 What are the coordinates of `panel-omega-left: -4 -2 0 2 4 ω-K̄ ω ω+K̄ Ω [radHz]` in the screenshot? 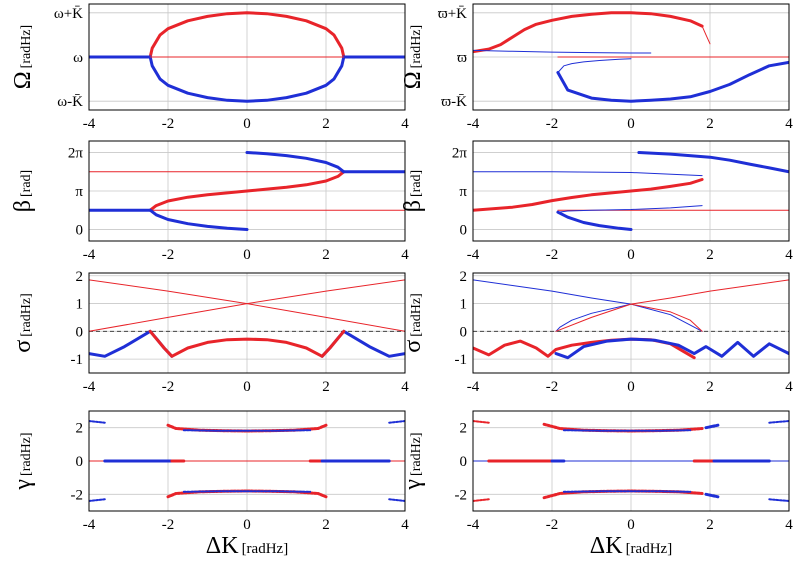 It's located at (209, 67).